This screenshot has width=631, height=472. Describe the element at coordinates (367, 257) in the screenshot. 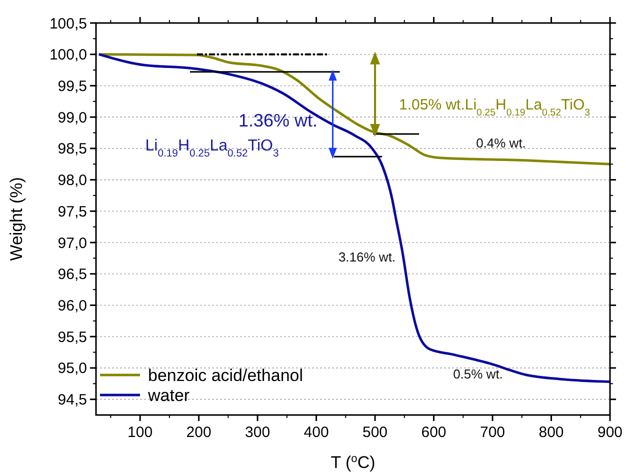

I see `annotation: 3.16% wt.` at that location.